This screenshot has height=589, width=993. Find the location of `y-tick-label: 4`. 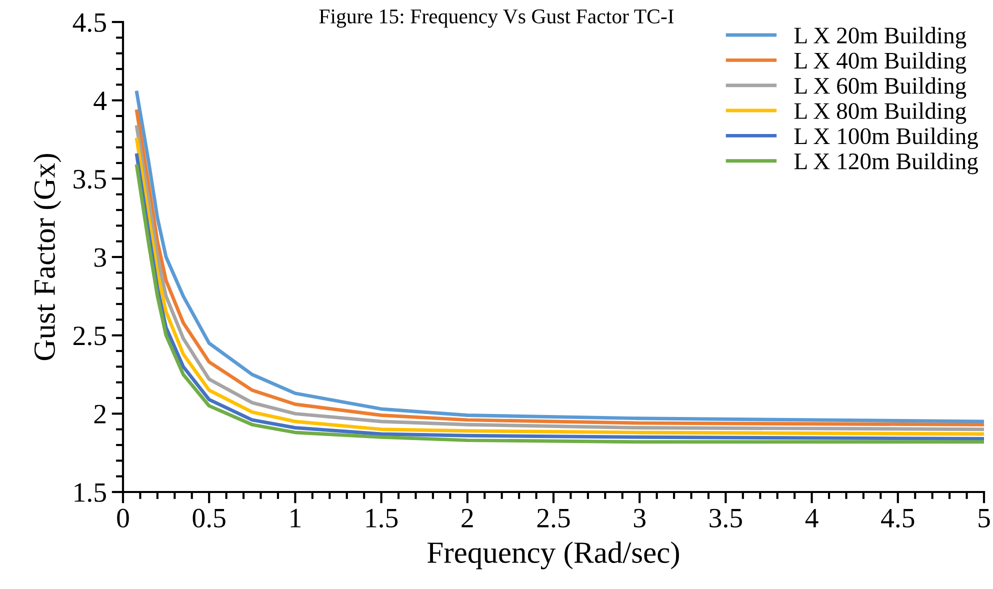

y-tick-label: 4 is located at coordinates (100, 101).